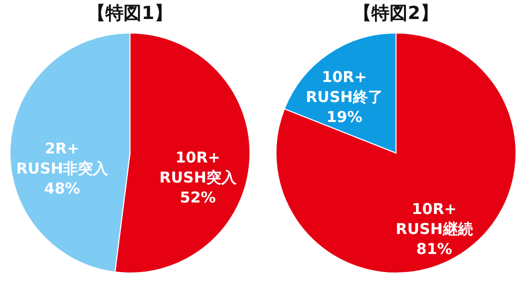  I want to click on data-label: 81%, so click(434, 249).